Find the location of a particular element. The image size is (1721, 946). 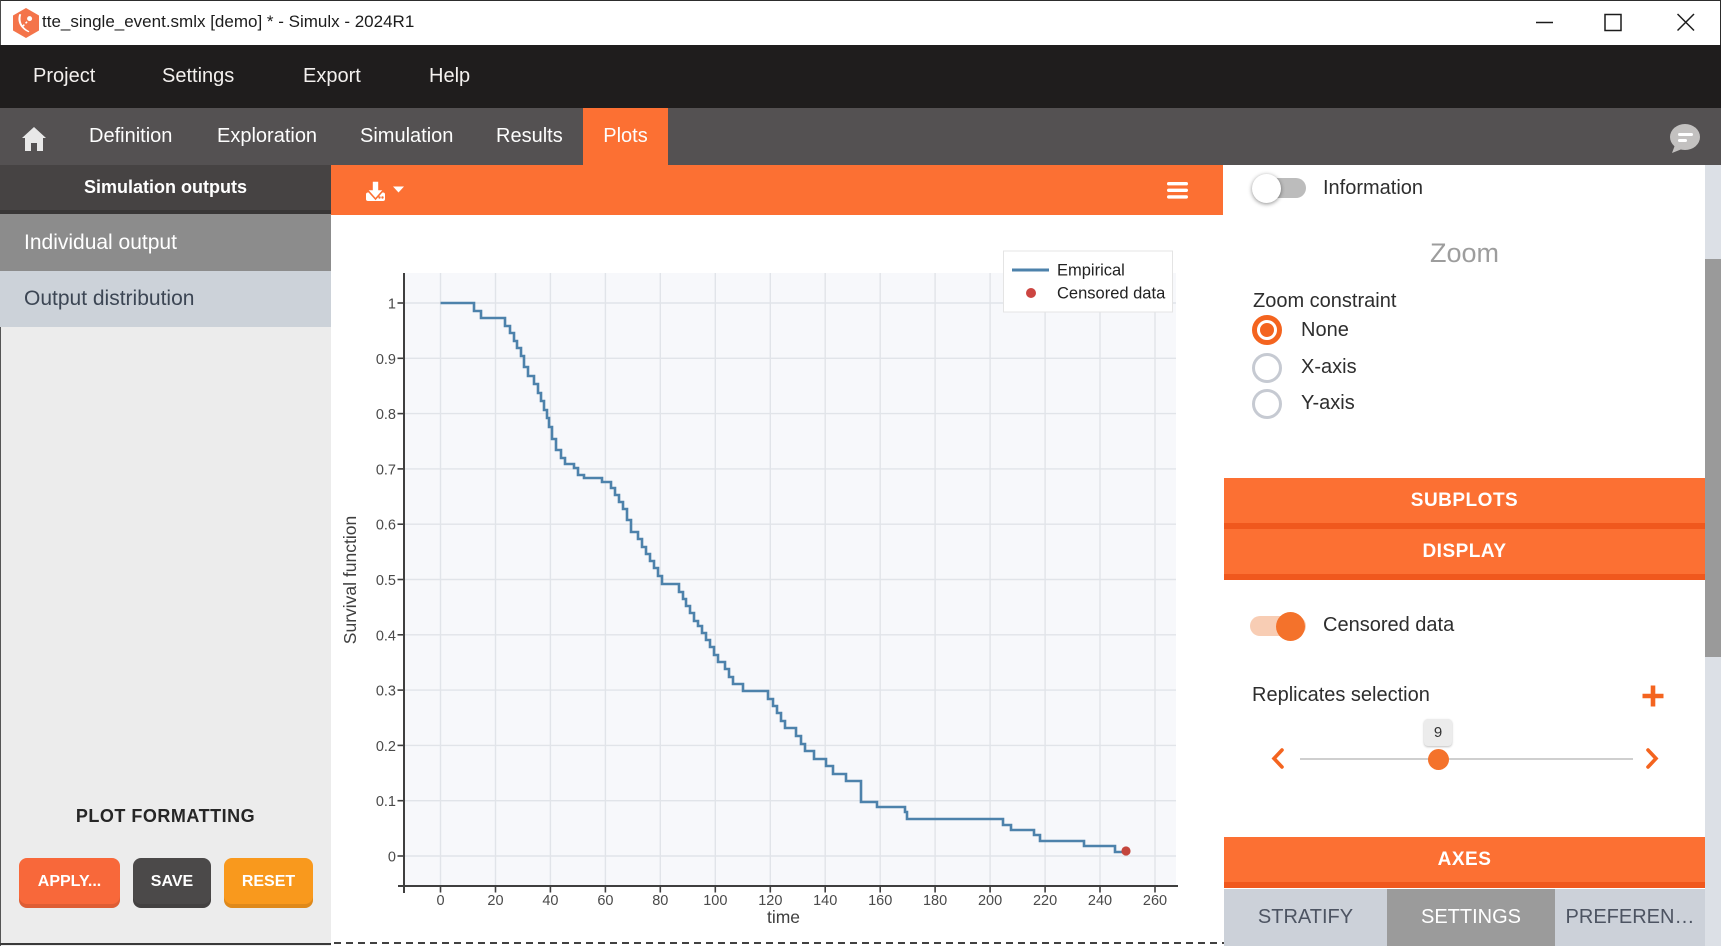

svg-text: 220 is located at coordinates (1045, 901).